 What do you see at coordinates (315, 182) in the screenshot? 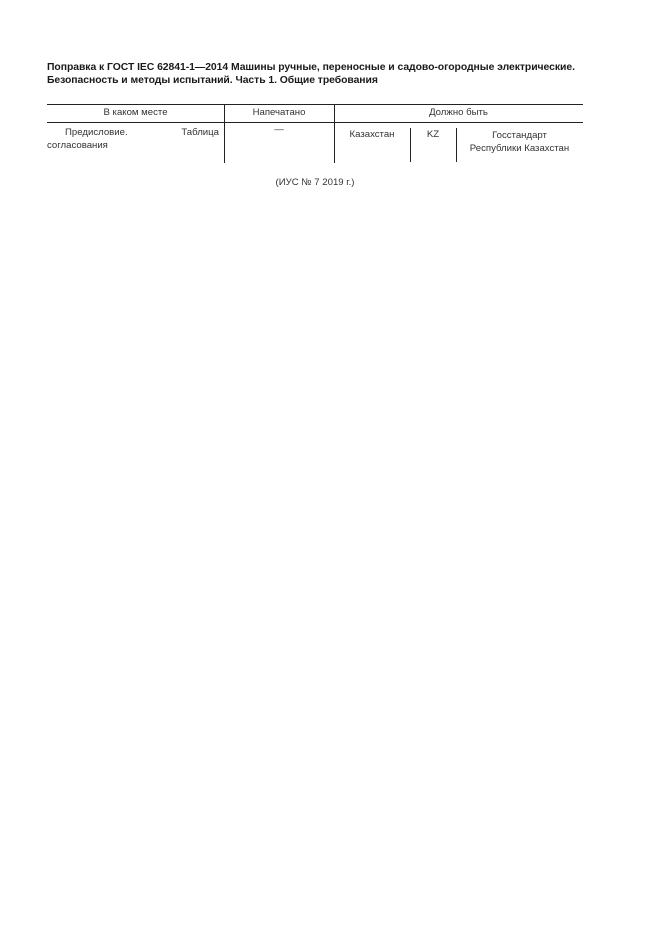
I see `source-note: (ИУС № 7 2019 г.)` at bounding box center [315, 182].